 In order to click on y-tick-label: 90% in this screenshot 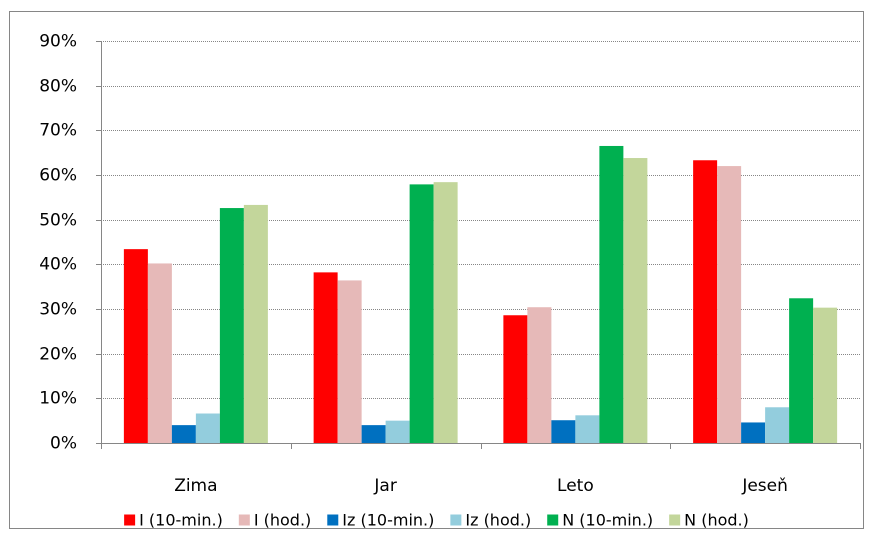, I will do `click(58, 42)`.